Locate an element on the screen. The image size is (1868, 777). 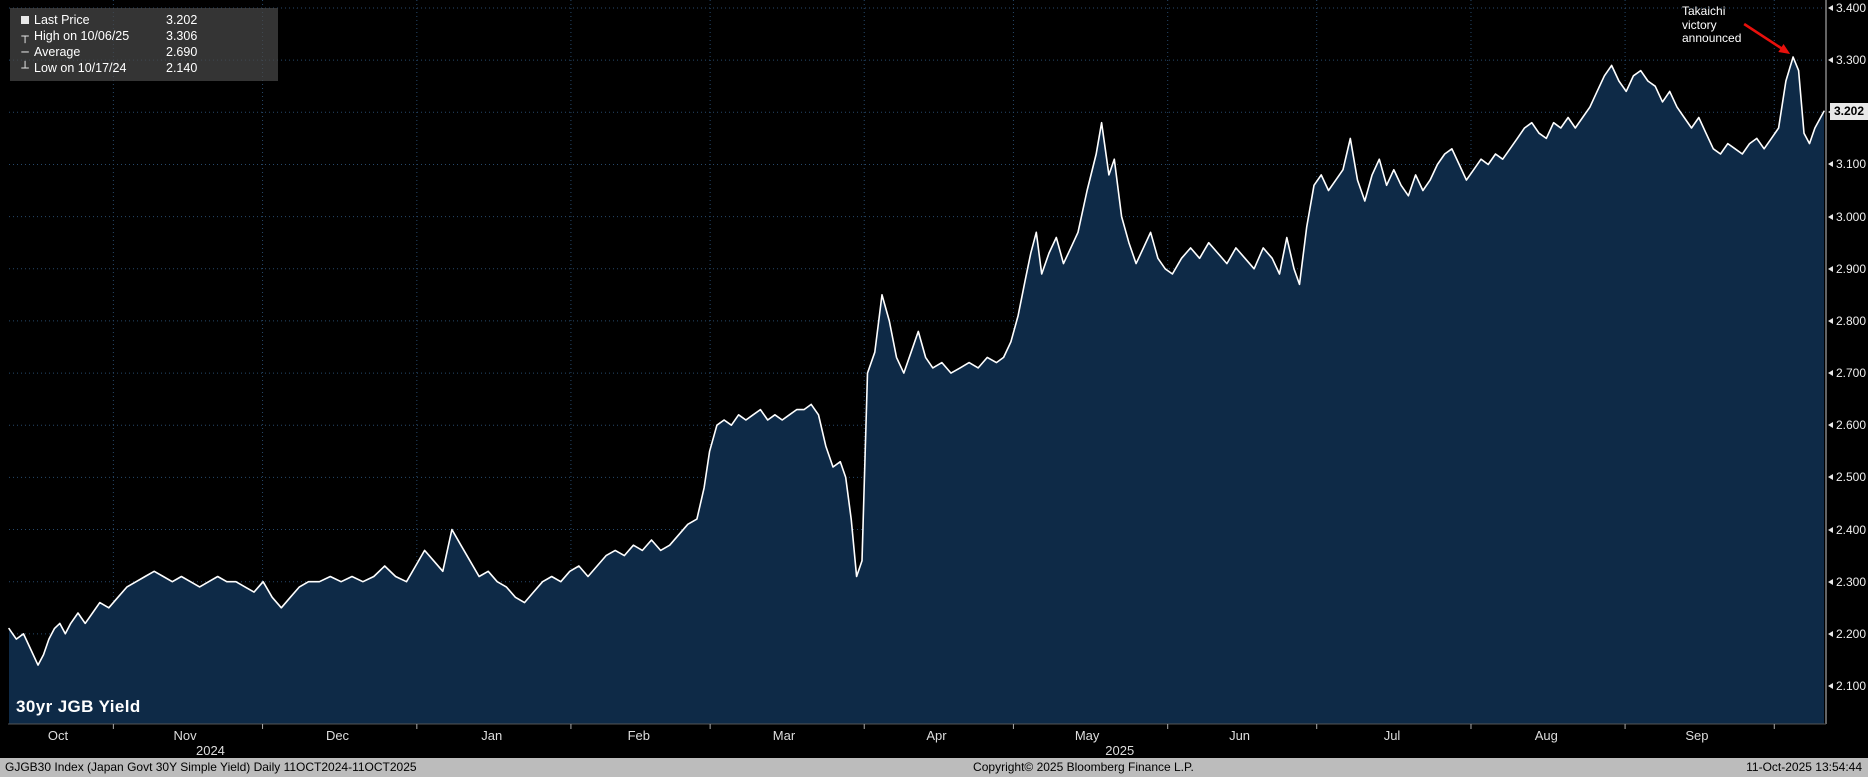
legend-value: 3.306 is located at coordinates (182, 36).